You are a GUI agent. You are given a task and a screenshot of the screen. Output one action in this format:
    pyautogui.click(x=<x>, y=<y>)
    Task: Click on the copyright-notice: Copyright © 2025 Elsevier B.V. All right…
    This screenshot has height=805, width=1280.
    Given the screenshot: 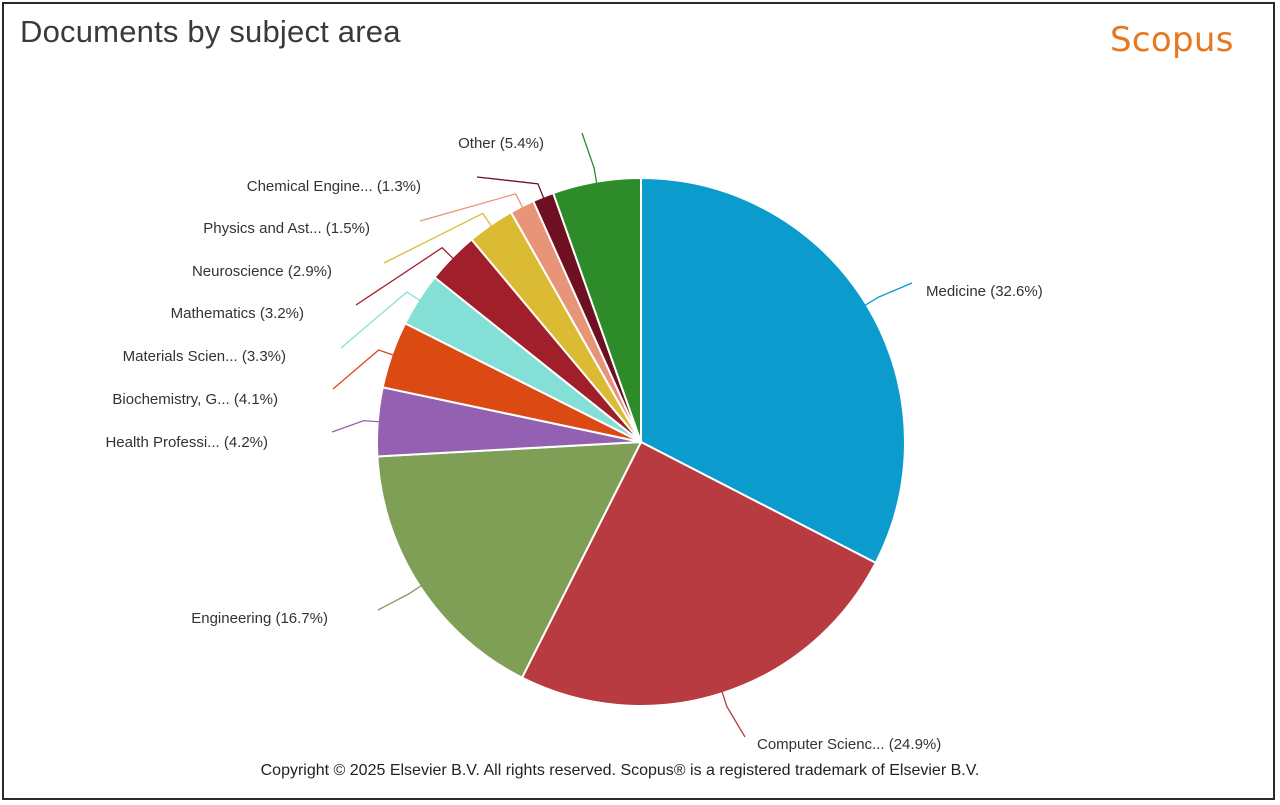 What is the action you would take?
    pyautogui.click(x=620, y=770)
    